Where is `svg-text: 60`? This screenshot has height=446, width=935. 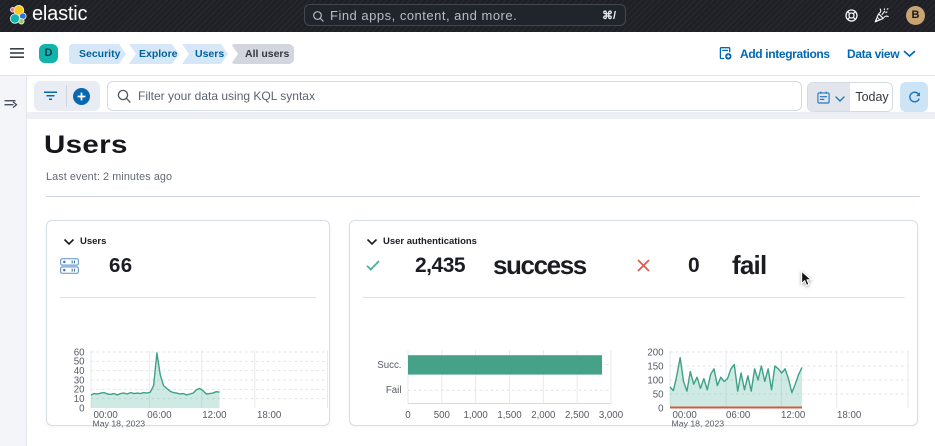
svg-text: 60 is located at coordinates (79, 352).